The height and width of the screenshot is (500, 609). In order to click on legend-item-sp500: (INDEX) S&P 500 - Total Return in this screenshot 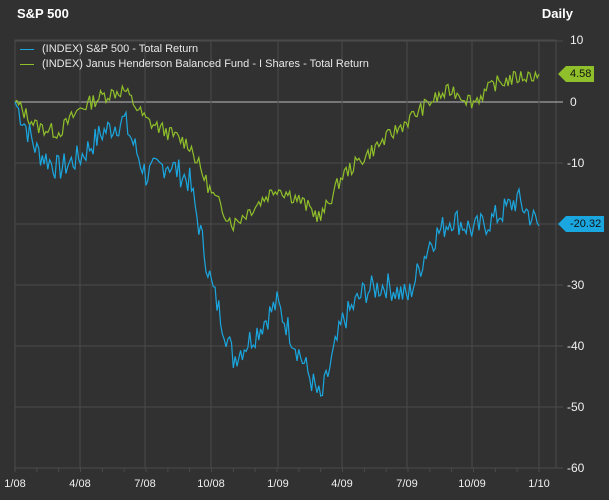, I will do `click(194, 49)`.